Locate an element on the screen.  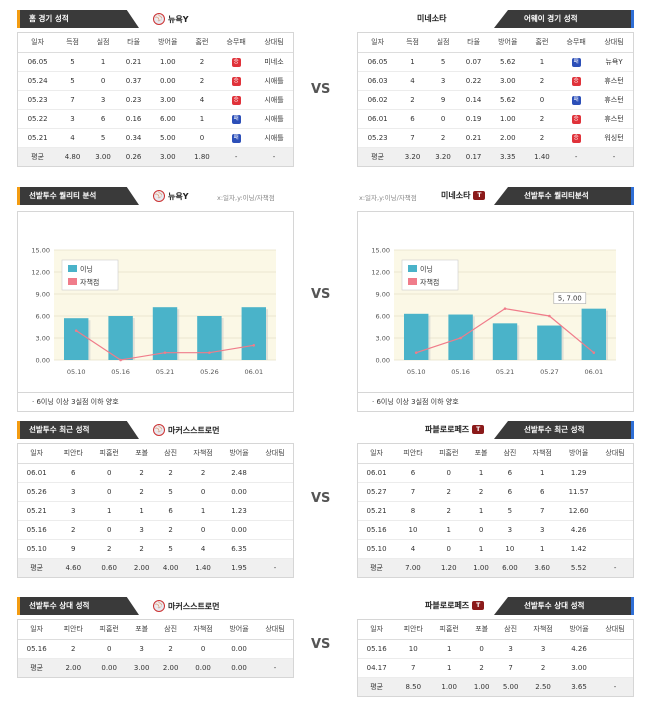
average-cell: 1.40 is located at coordinates (203, 567).